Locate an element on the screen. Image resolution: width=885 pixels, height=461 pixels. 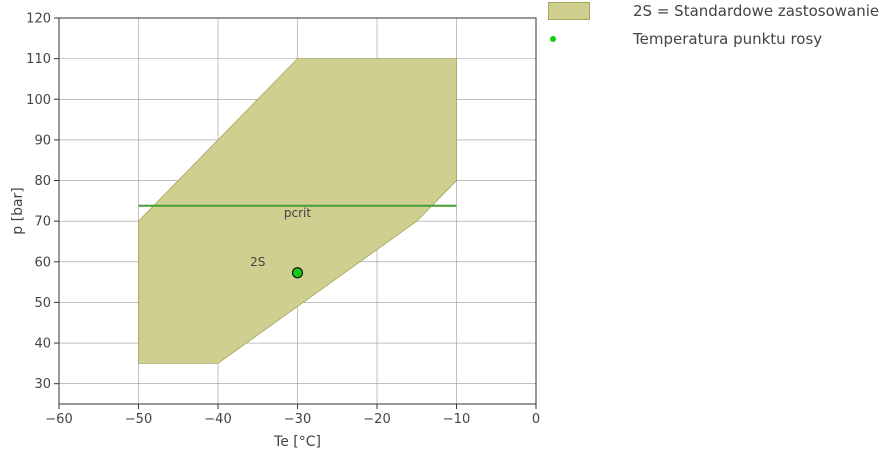
y-tick-label: 90 is located at coordinates (42, 140).